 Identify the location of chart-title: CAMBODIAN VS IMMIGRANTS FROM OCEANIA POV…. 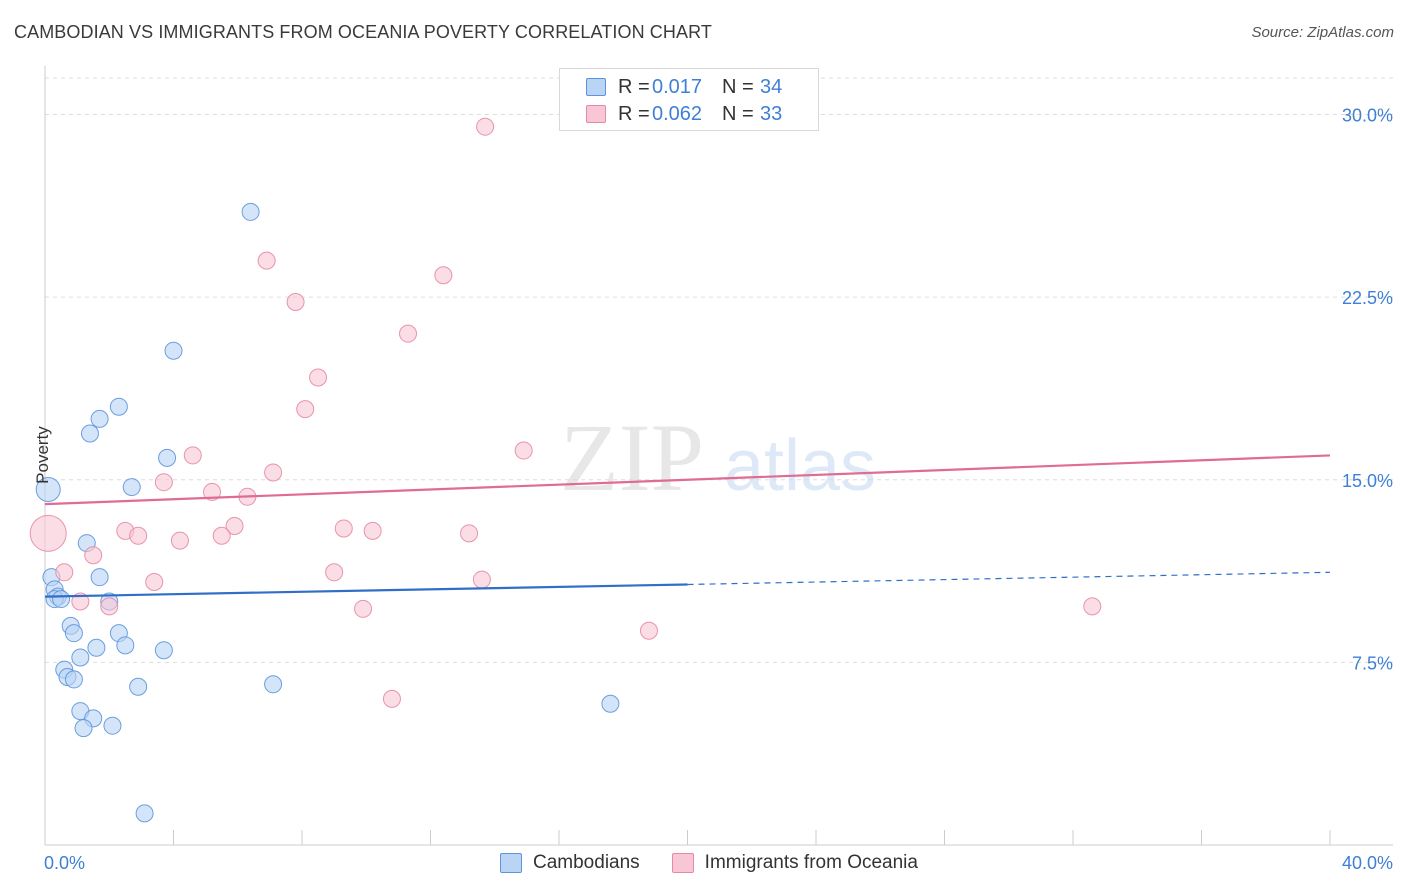
(363, 32).